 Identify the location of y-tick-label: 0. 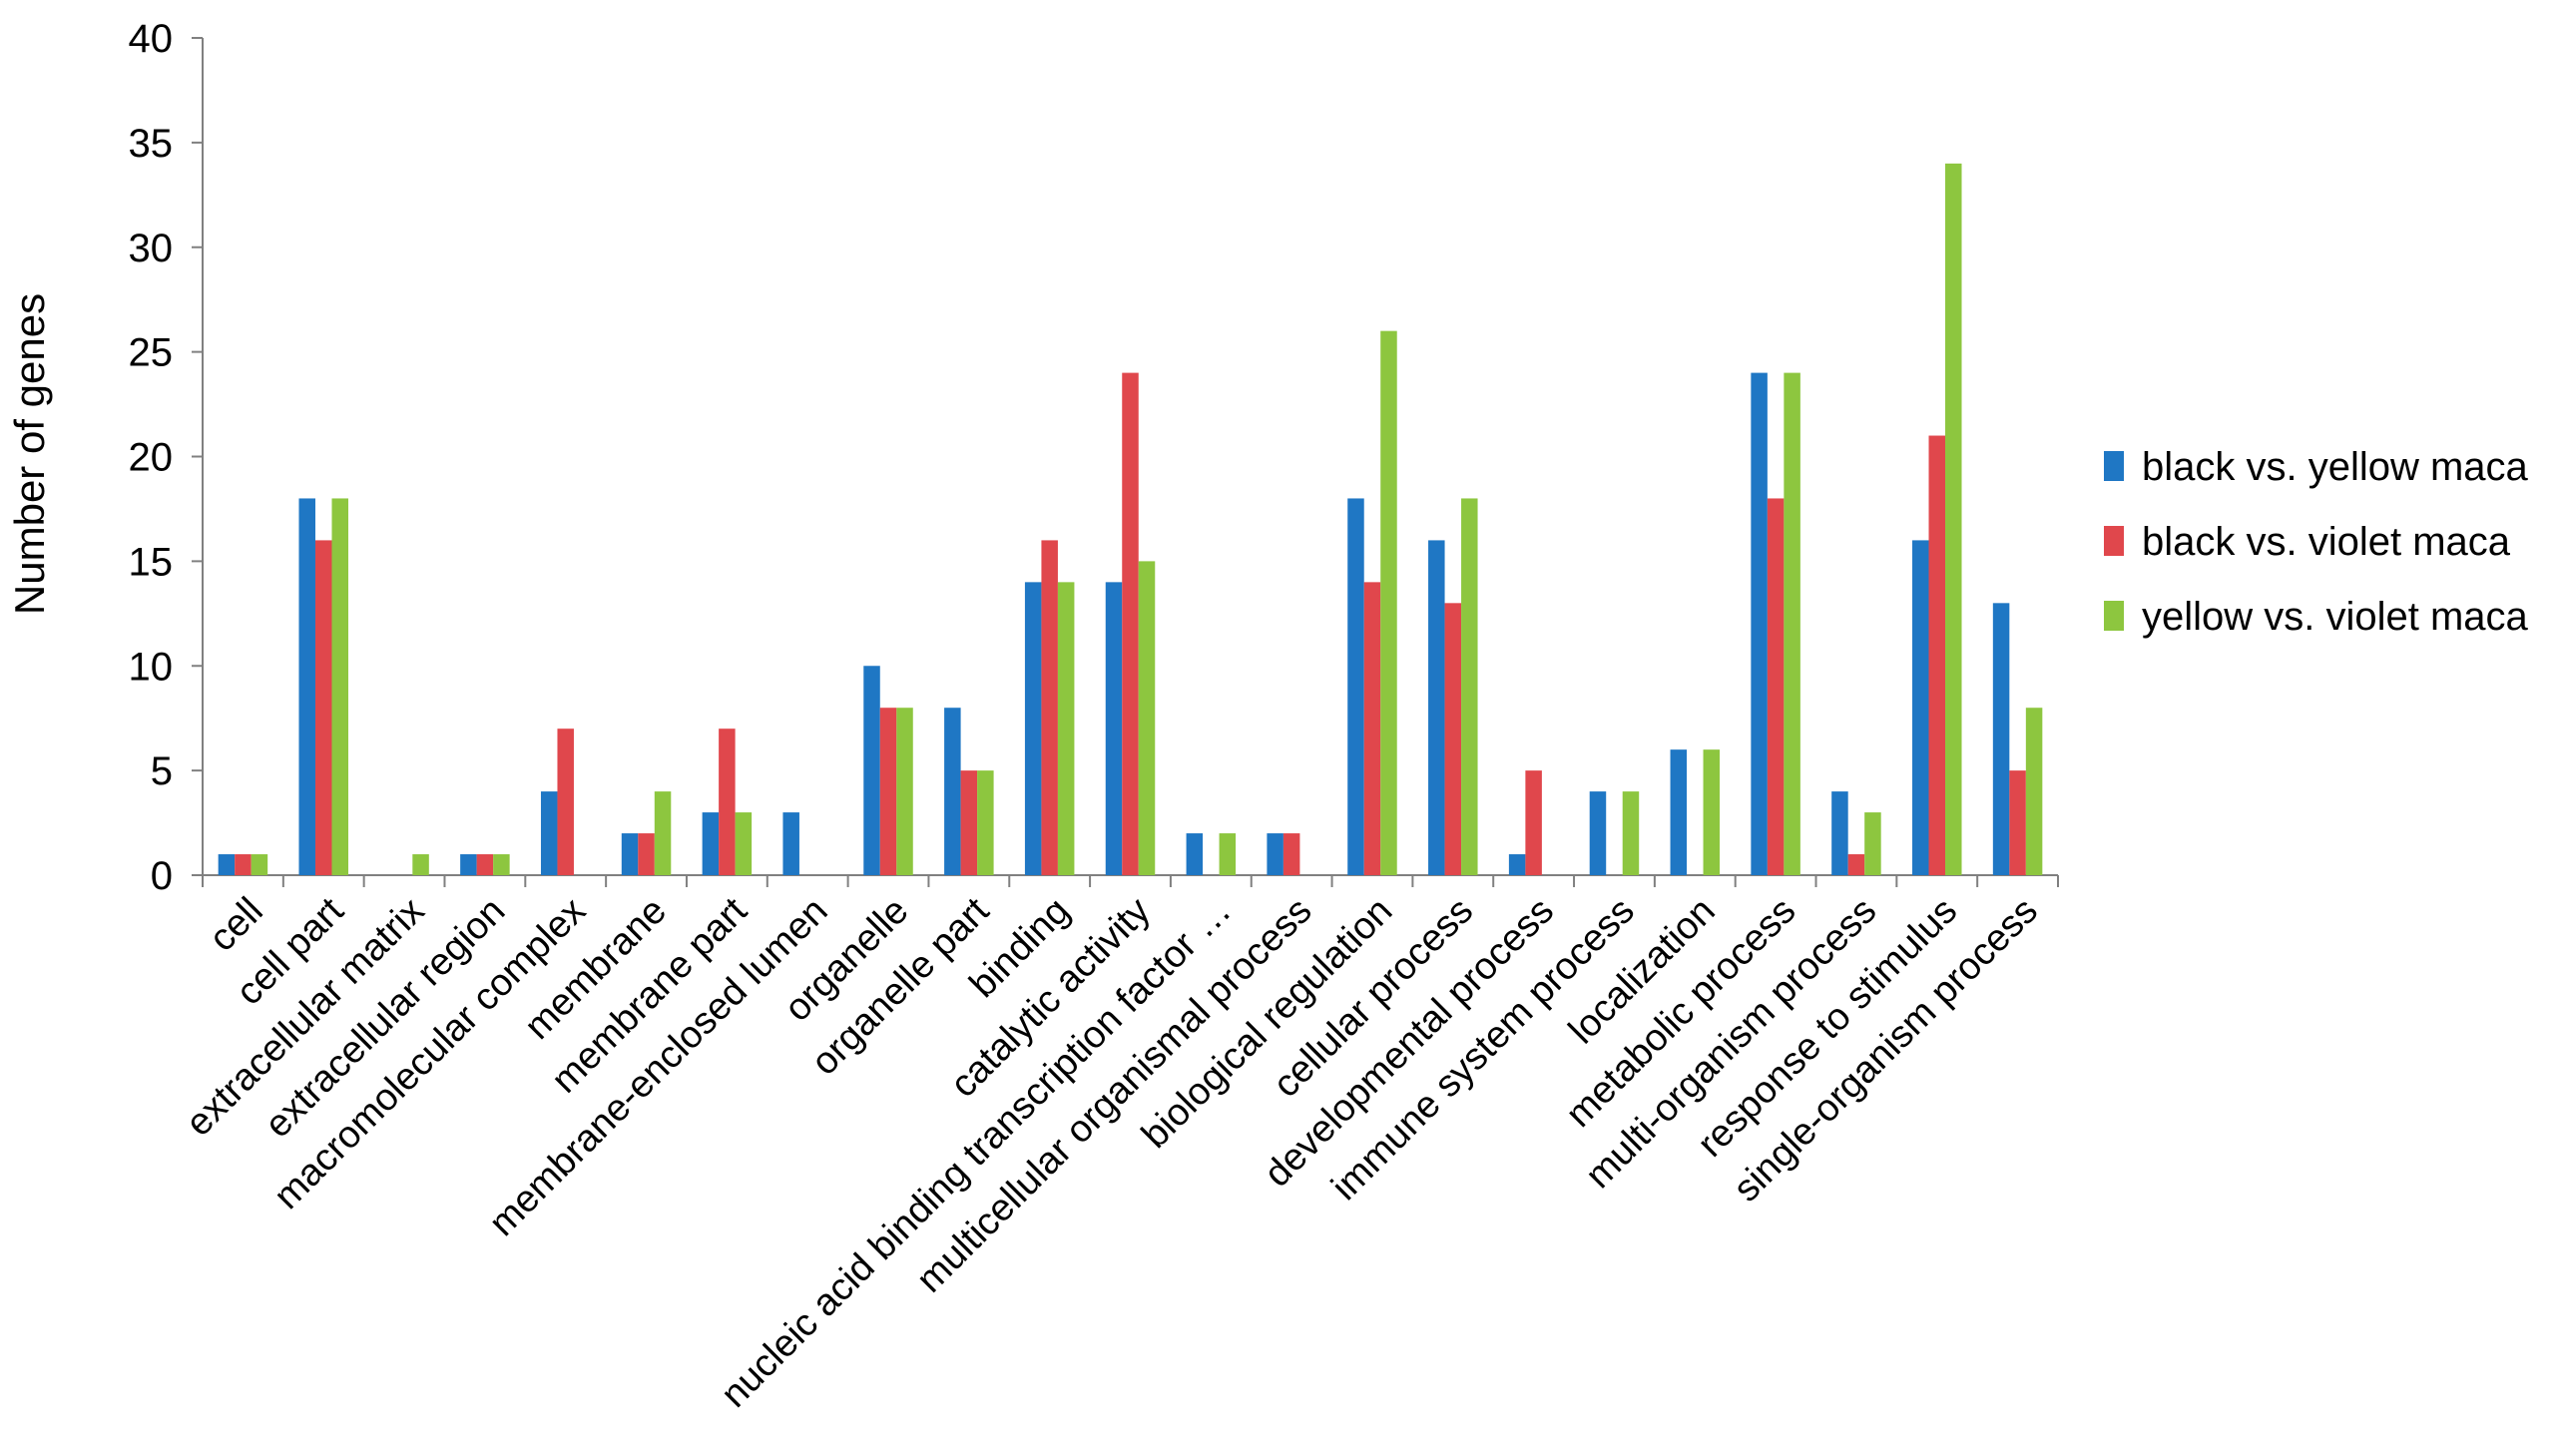
(162, 876).